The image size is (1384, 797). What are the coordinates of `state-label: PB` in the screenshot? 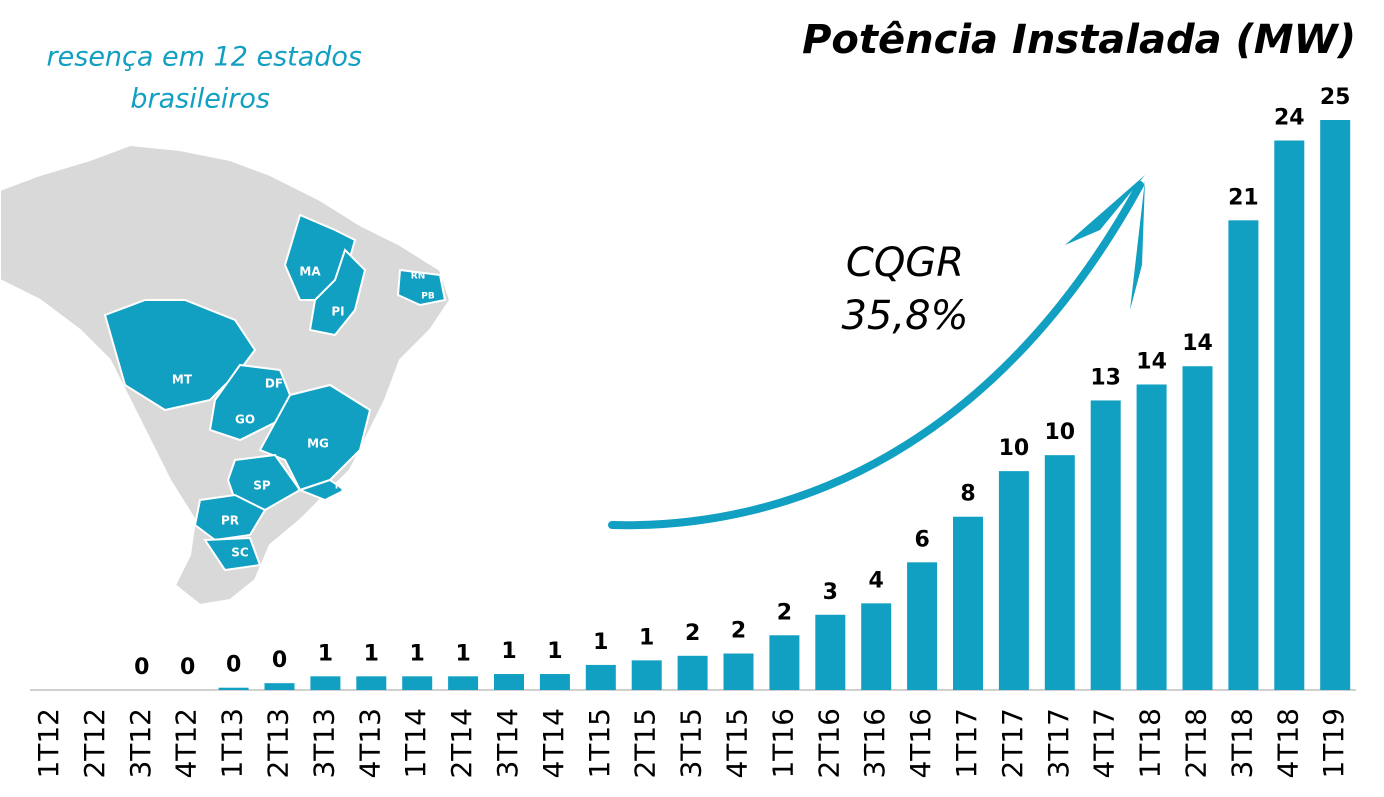 It's located at (428, 297).